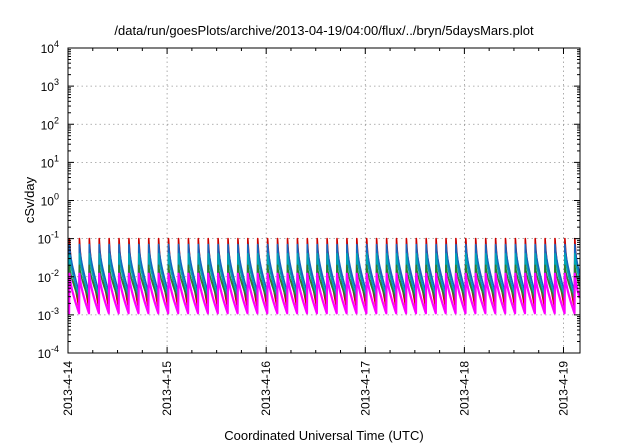  What do you see at coordinates (464, 388) in the screenshot?
I see `x-tick-label: 2013-4-18` at bounding box center [464, 388].